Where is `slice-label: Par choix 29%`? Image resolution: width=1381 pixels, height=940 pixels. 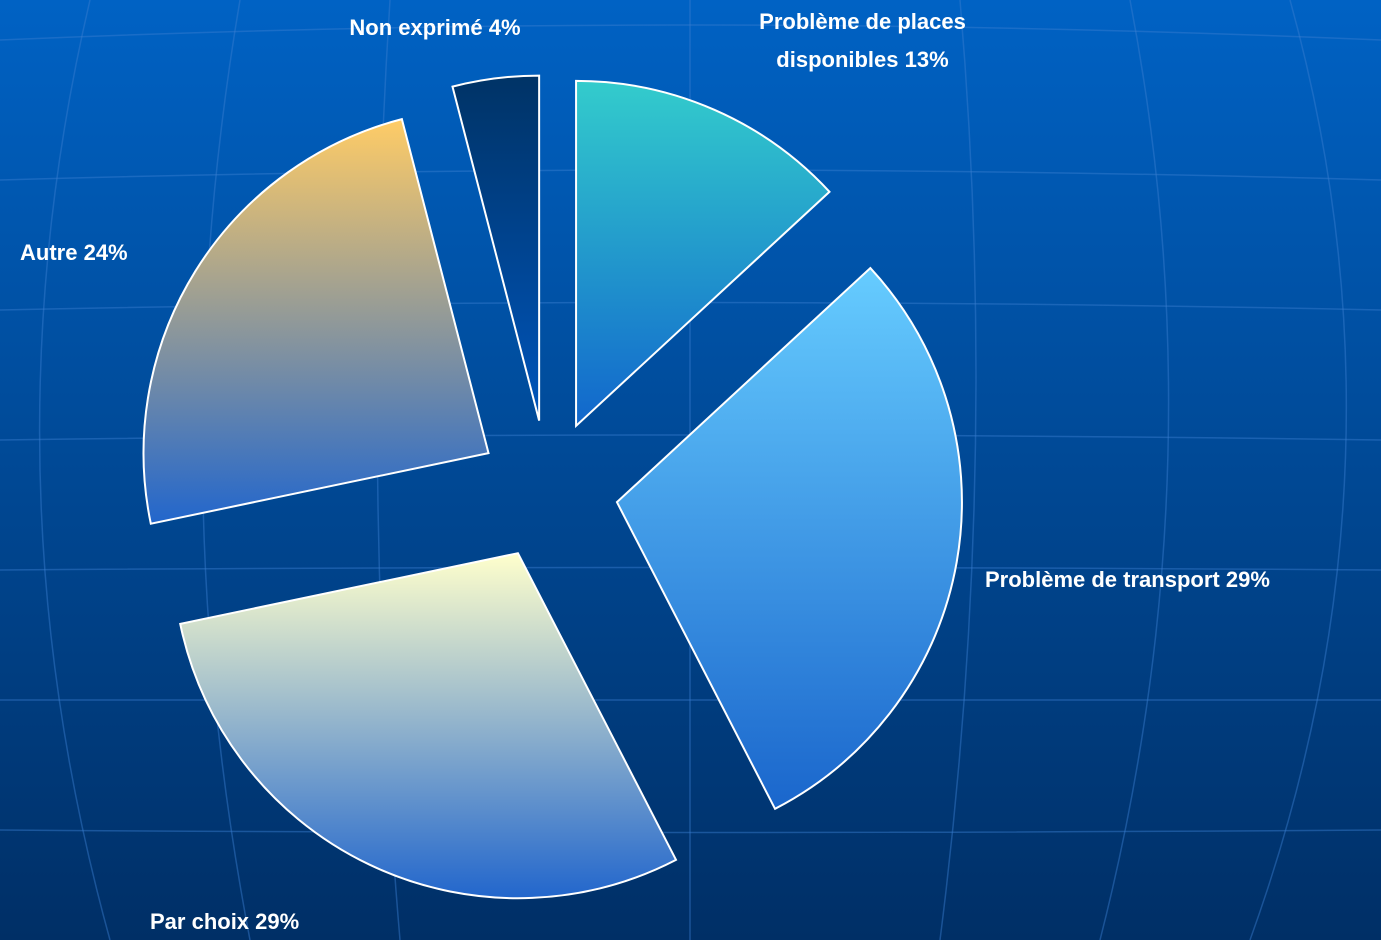 slice-label: Par choix 29% is located at coordinates (300, 921).